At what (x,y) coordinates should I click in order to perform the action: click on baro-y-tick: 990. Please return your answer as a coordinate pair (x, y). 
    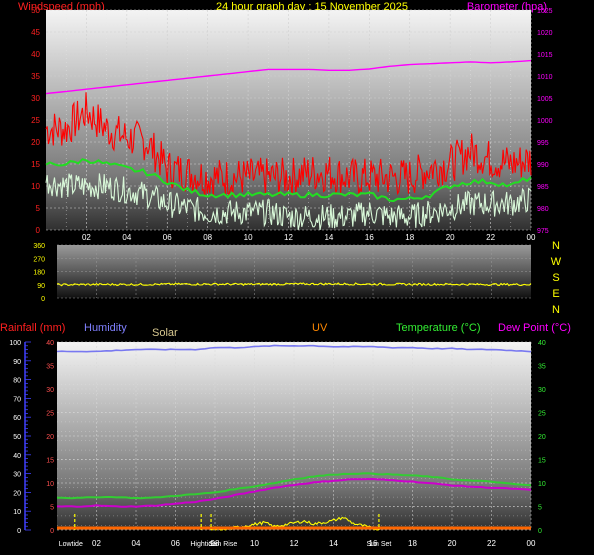
    Looking at the image, I should click on (543, 165).